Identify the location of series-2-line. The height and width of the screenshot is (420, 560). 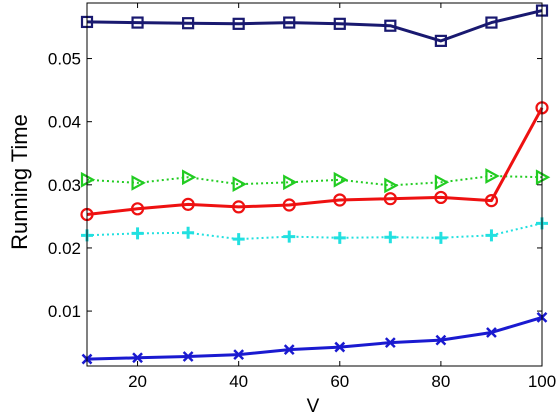
(314, 181).